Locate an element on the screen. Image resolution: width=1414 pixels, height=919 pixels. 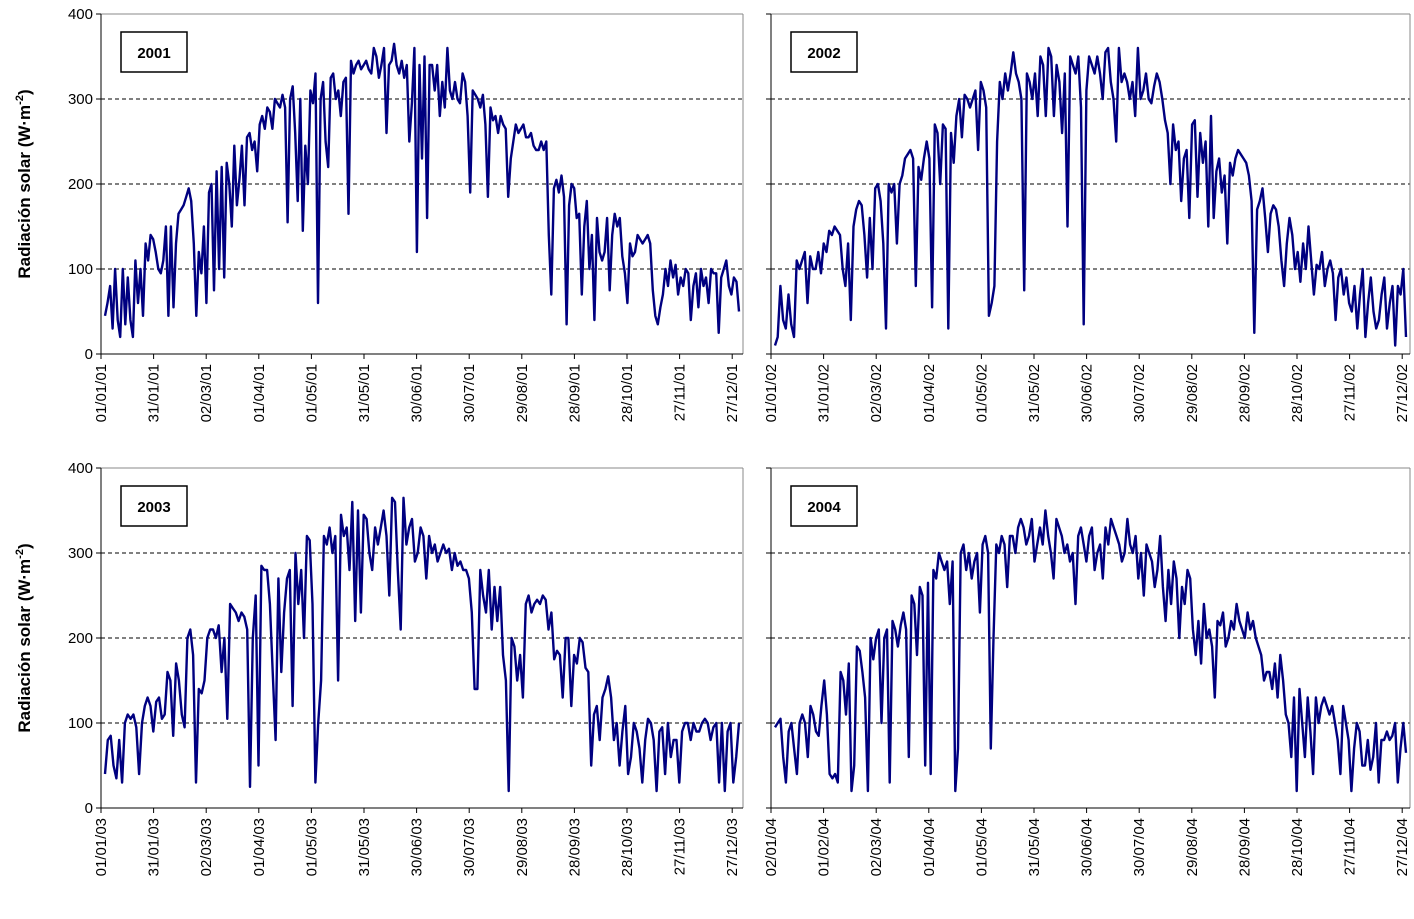
x-tick-label: 01/05/03 is located at coordinates (311, 847).